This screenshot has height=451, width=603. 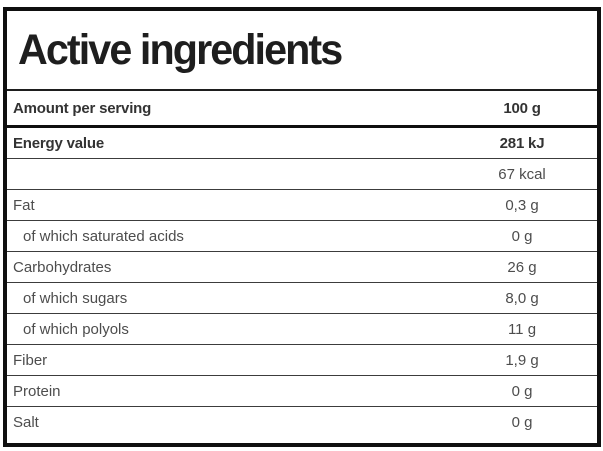 What do you see at coordinates (302, 391) in the screenshot?
I see `table-row: Protein 0 g` at bounding box center [302, 391].